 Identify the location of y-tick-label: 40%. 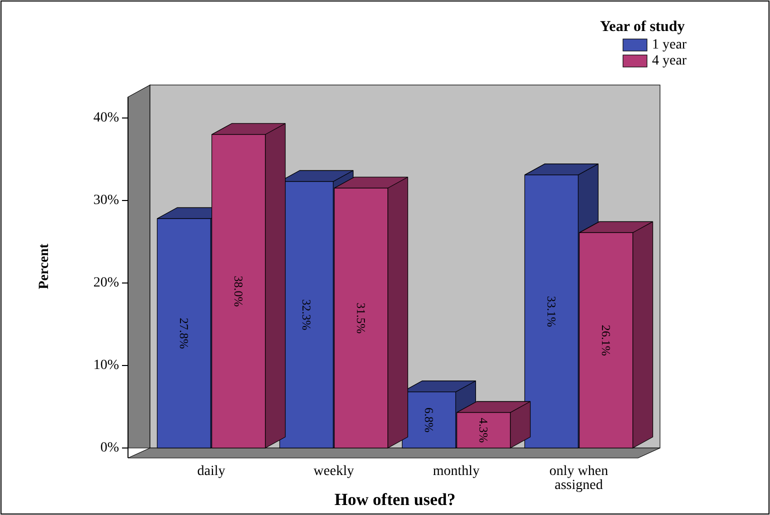
(106, 118).